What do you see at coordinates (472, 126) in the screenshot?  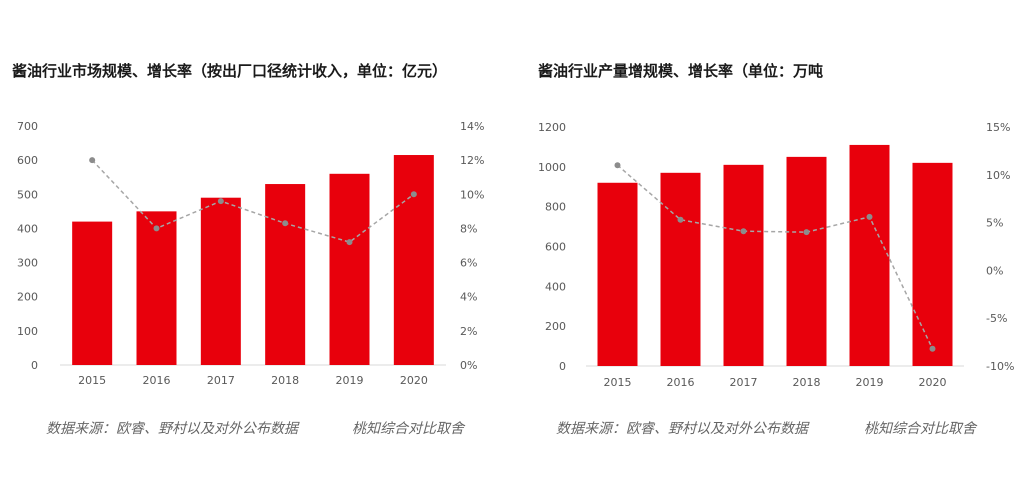 I see `y2-axis-tick-label: 14%` at bounding box center [472, 126].